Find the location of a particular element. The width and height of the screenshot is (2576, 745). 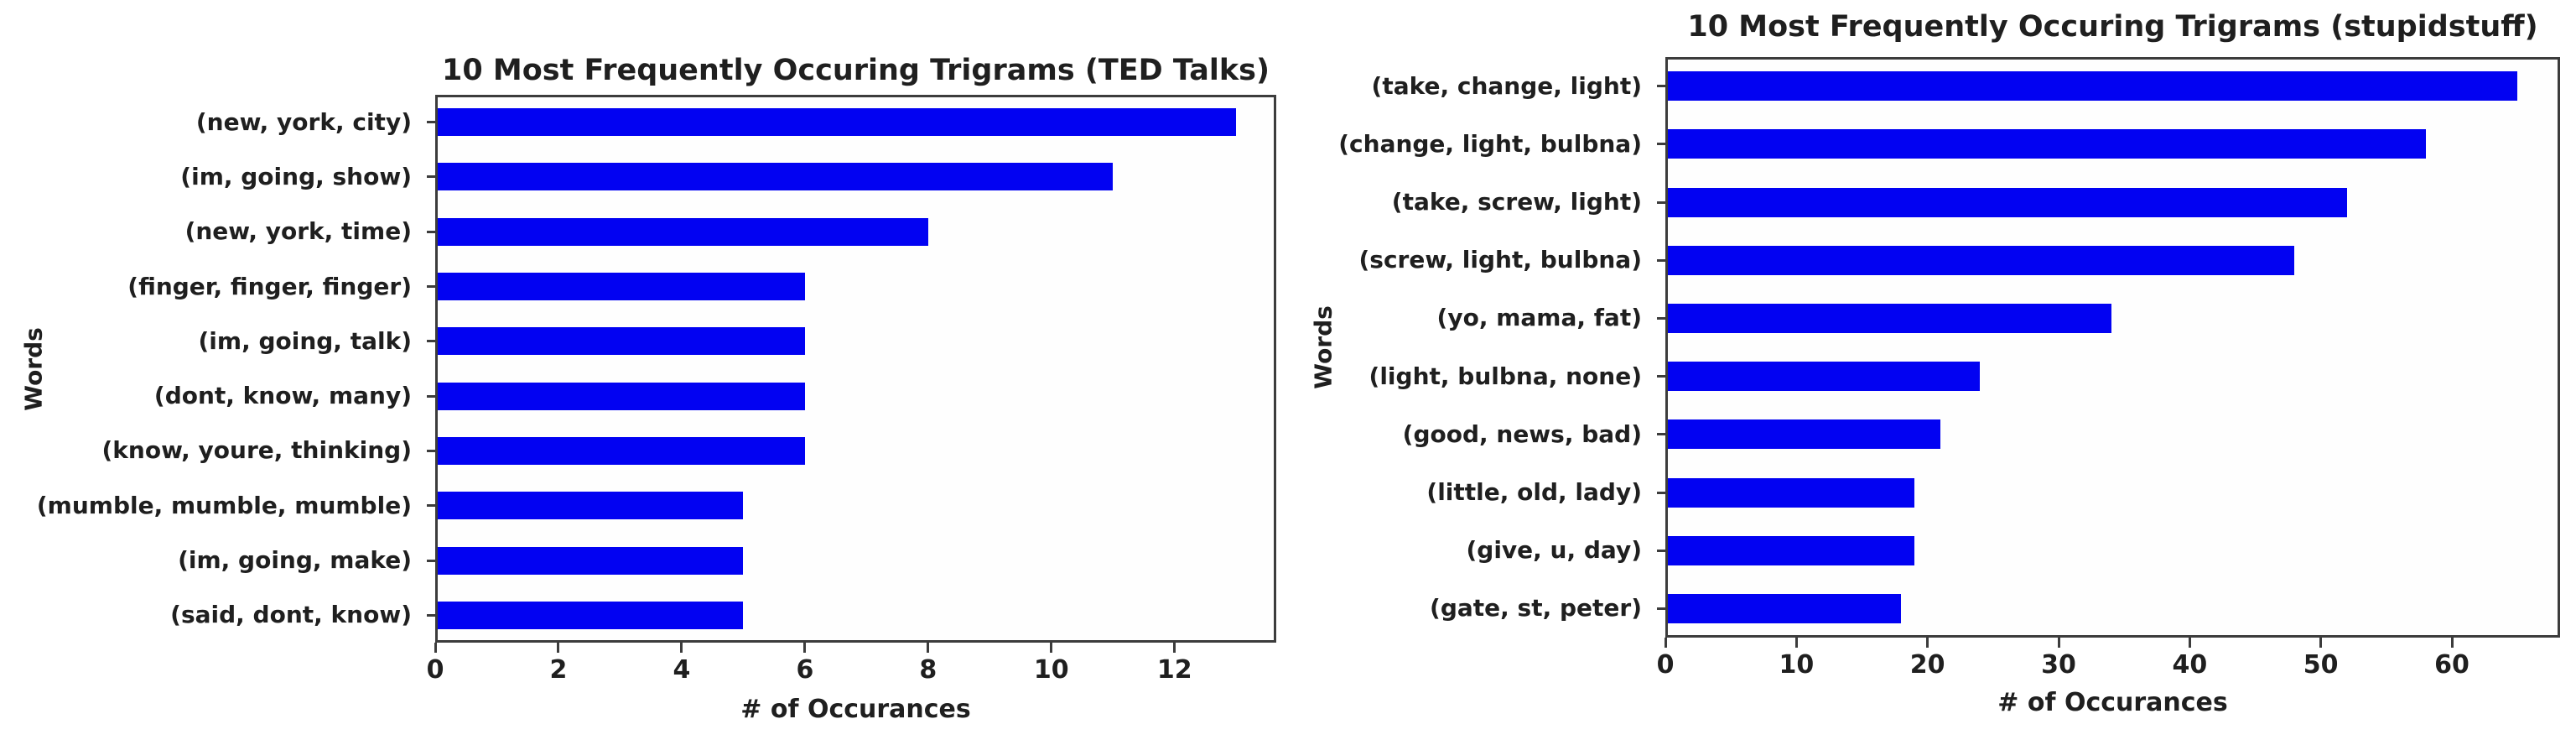

category-label: (im, going, make) is located at coordinates (295, 560).